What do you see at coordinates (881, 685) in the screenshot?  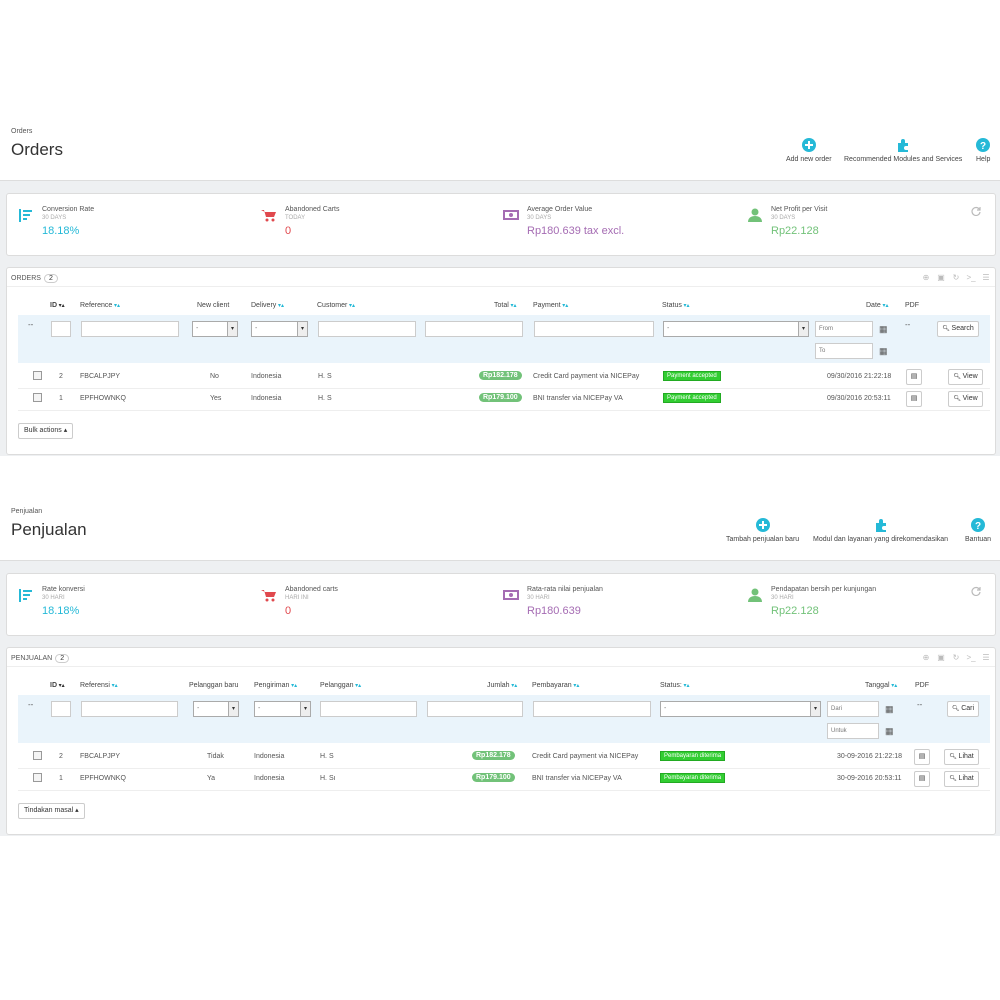 I see `column-header-date: Tanggal ▾▴` at bounding box center [881, 685].